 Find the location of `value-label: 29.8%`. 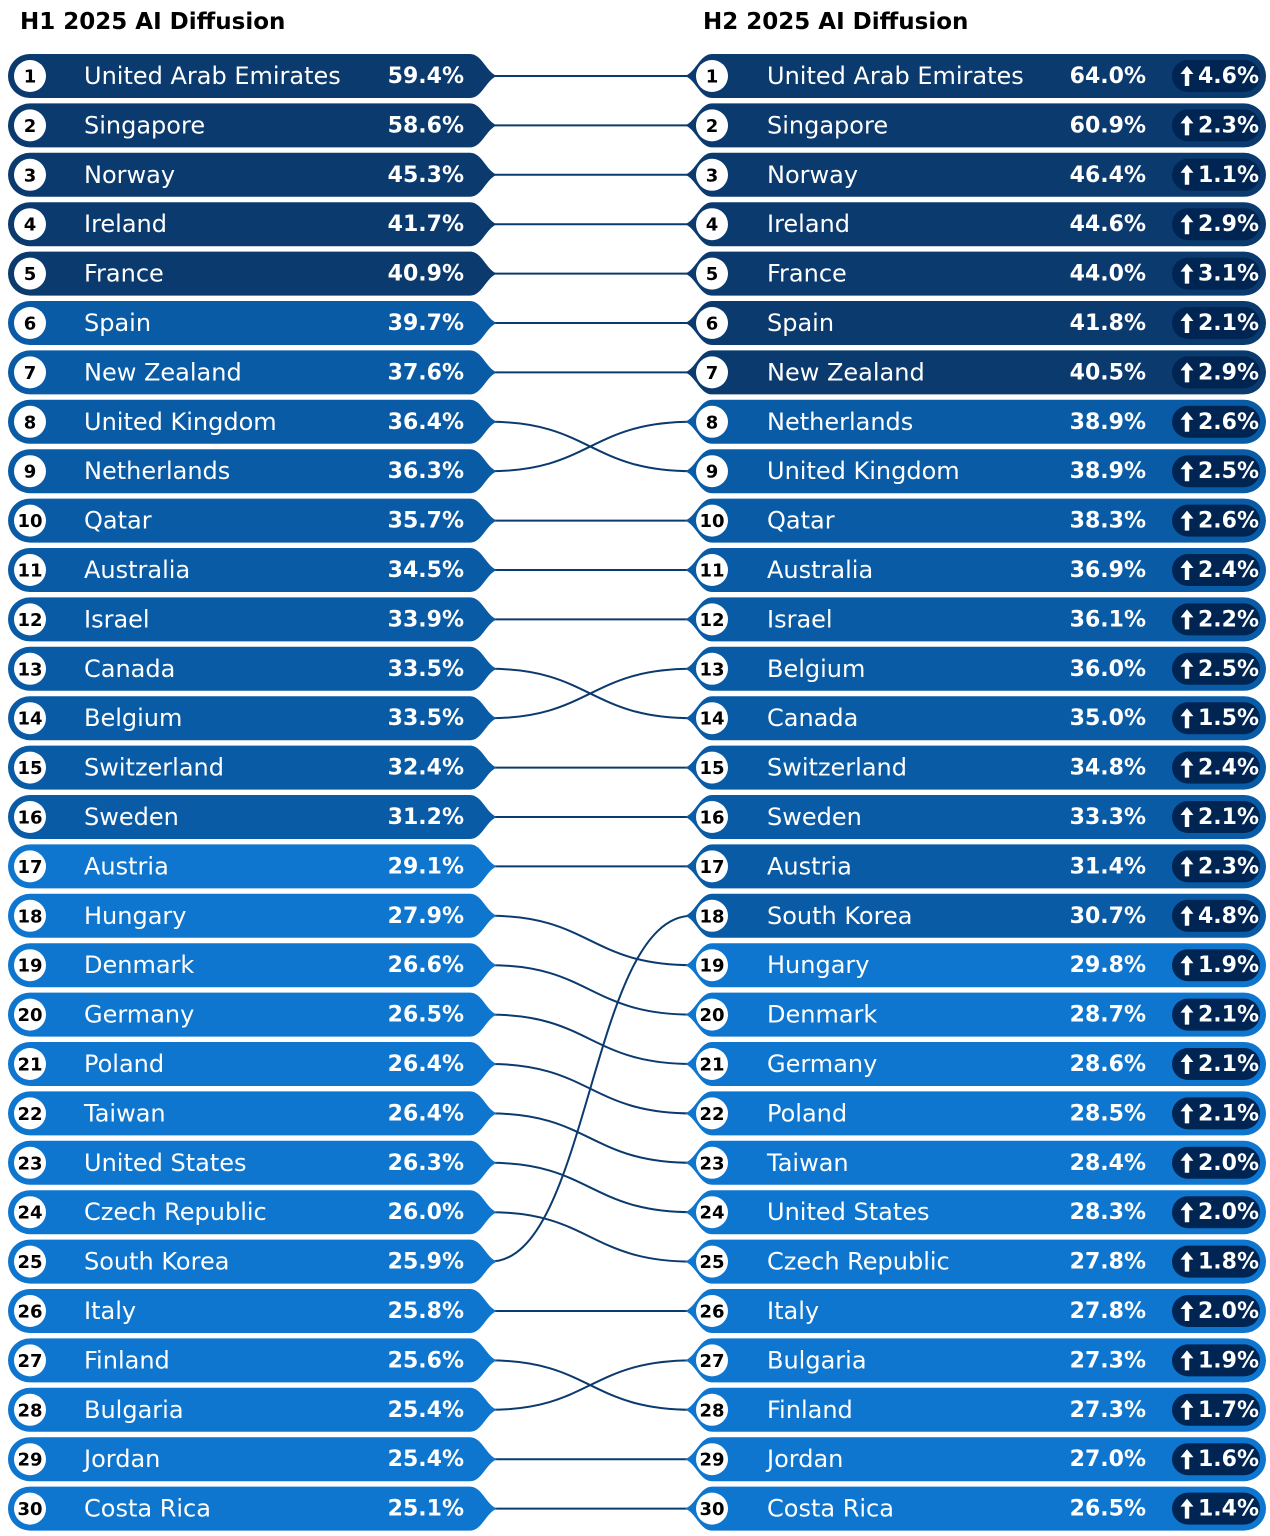

value-label: 29.8% is located at coordinates (1108, 965).